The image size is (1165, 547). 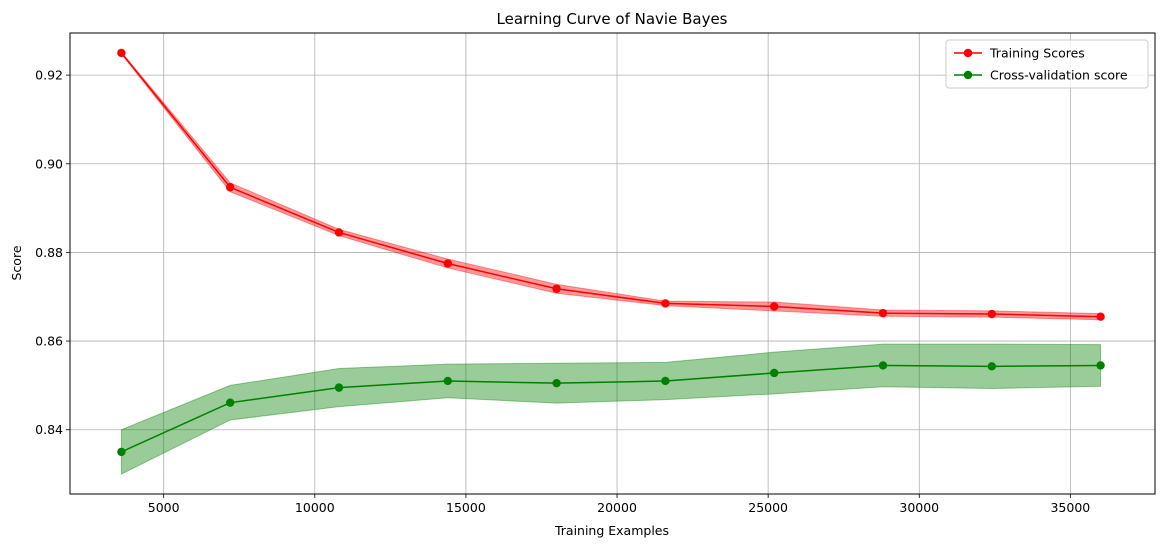 I want to click on x-tick-label: 10000, so click(x=315, y=507).